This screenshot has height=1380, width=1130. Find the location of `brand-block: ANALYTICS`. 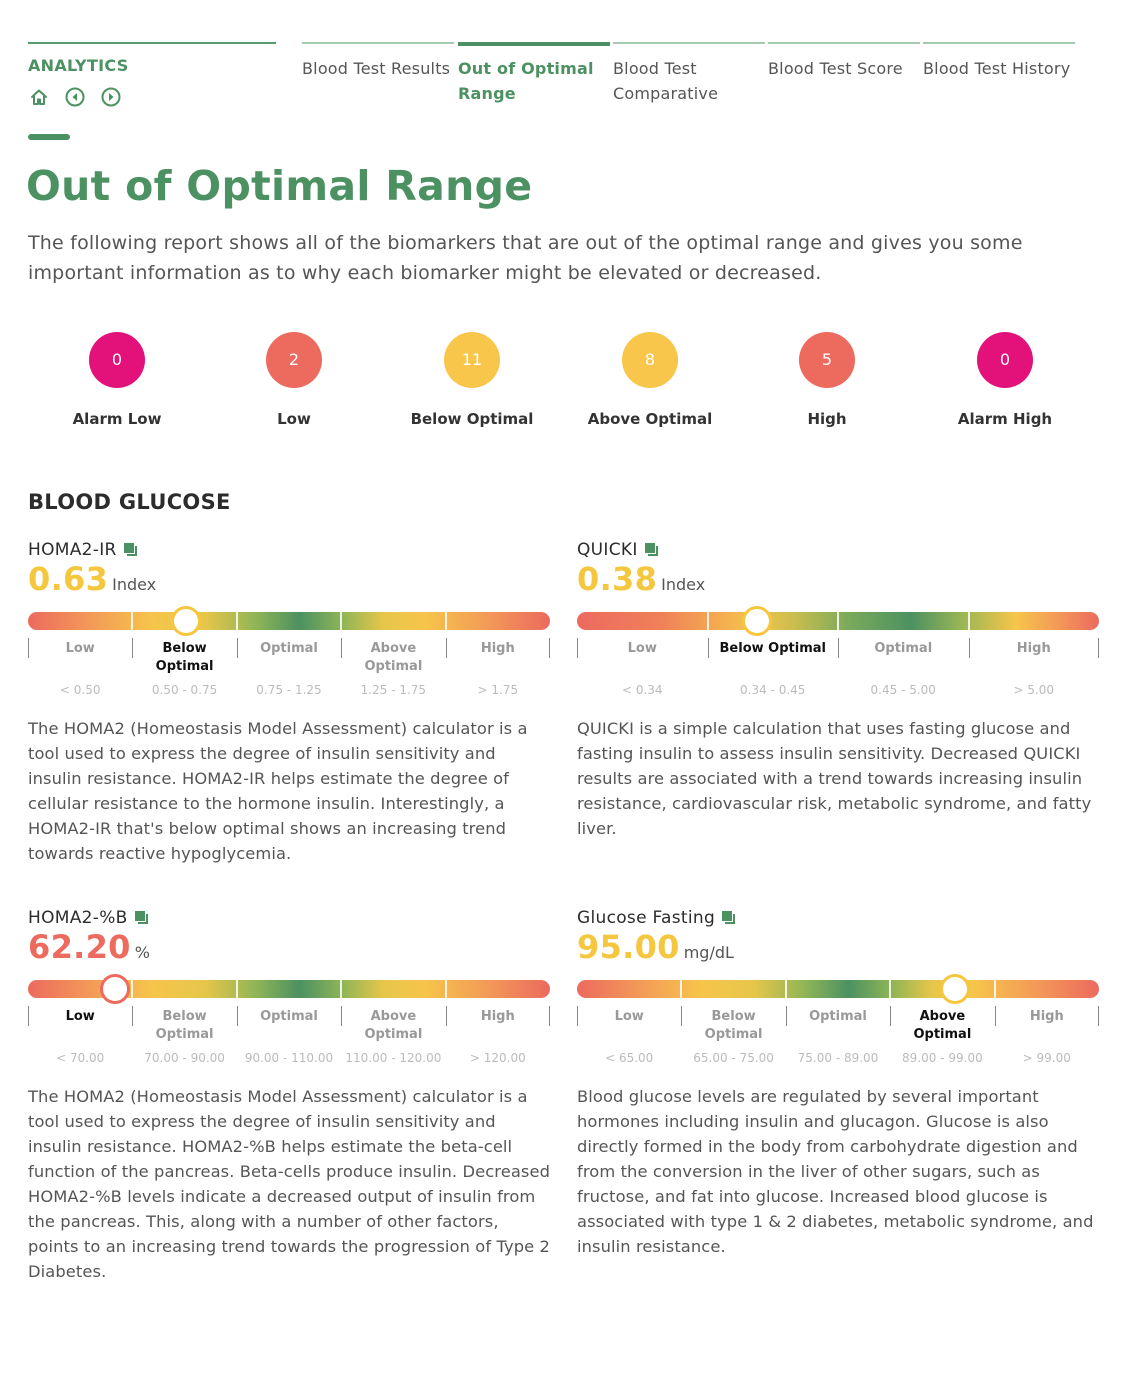

brand-block: ANALYTICS is located at coordinates (152, 74).